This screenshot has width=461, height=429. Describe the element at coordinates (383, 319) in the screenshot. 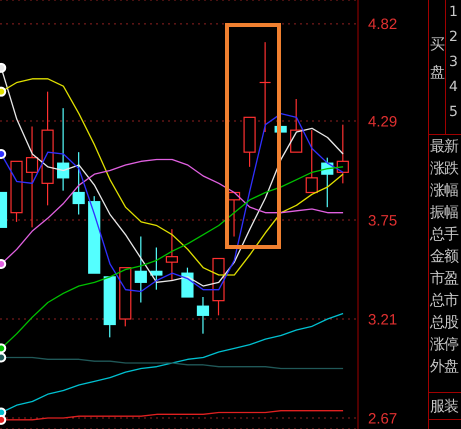

I see `y-tick-label: 3.21` at that location.